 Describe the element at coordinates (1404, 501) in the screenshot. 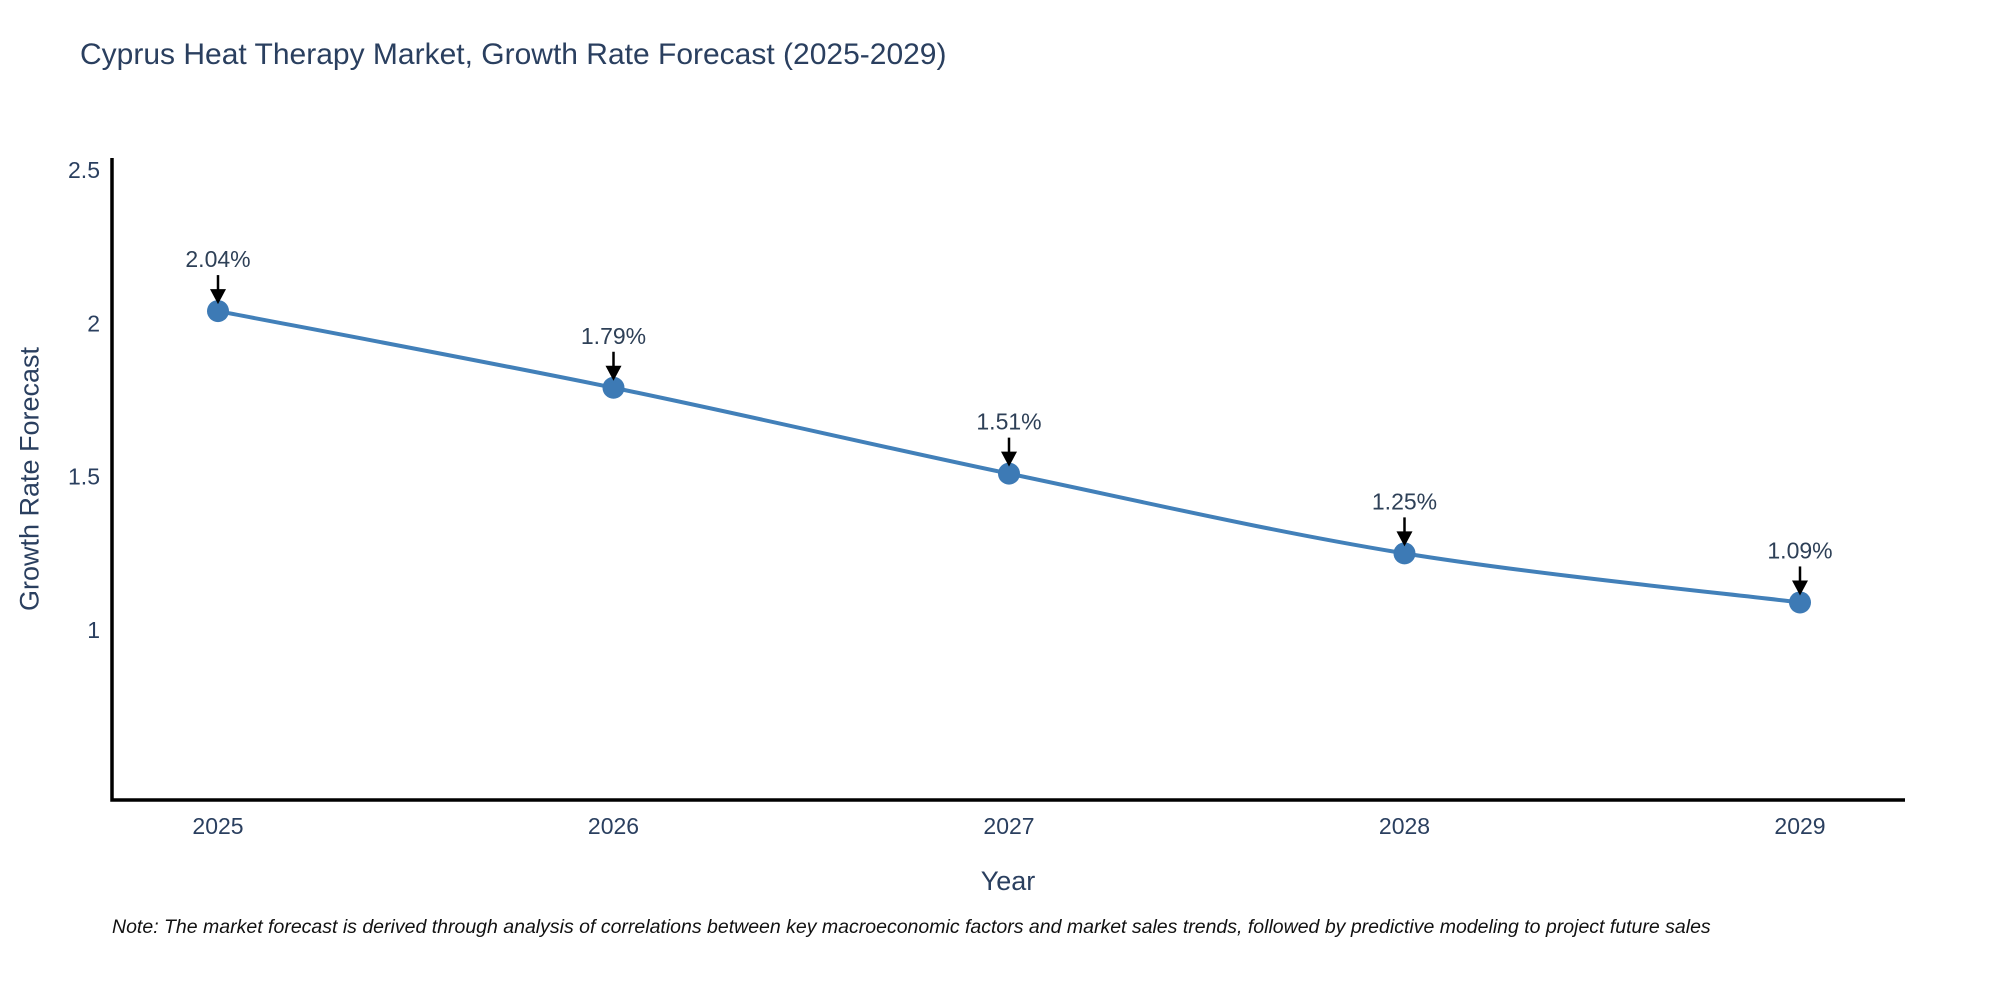

I see `point-value-label: 1.25%` at that location.